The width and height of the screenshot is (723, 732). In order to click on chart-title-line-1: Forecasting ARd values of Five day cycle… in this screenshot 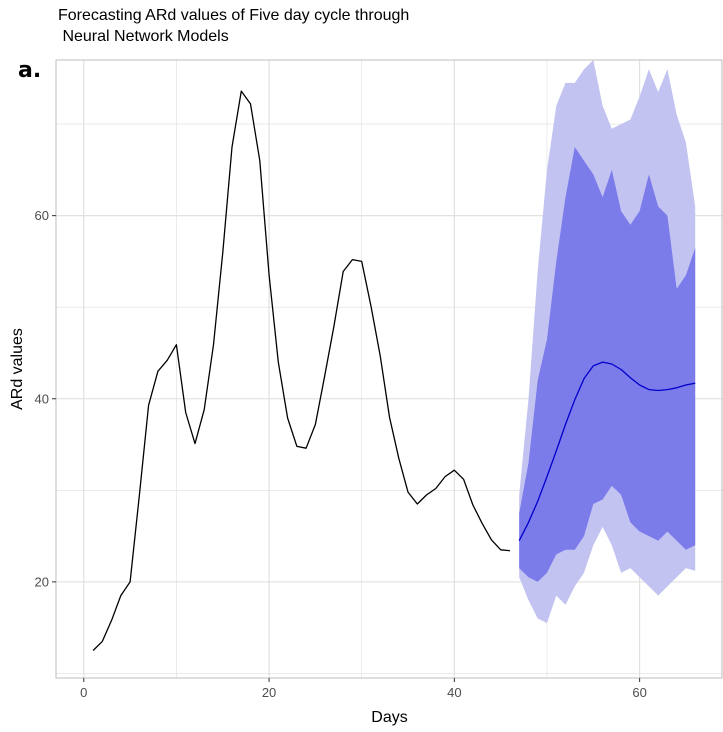, I will do `click(234, 15)`.